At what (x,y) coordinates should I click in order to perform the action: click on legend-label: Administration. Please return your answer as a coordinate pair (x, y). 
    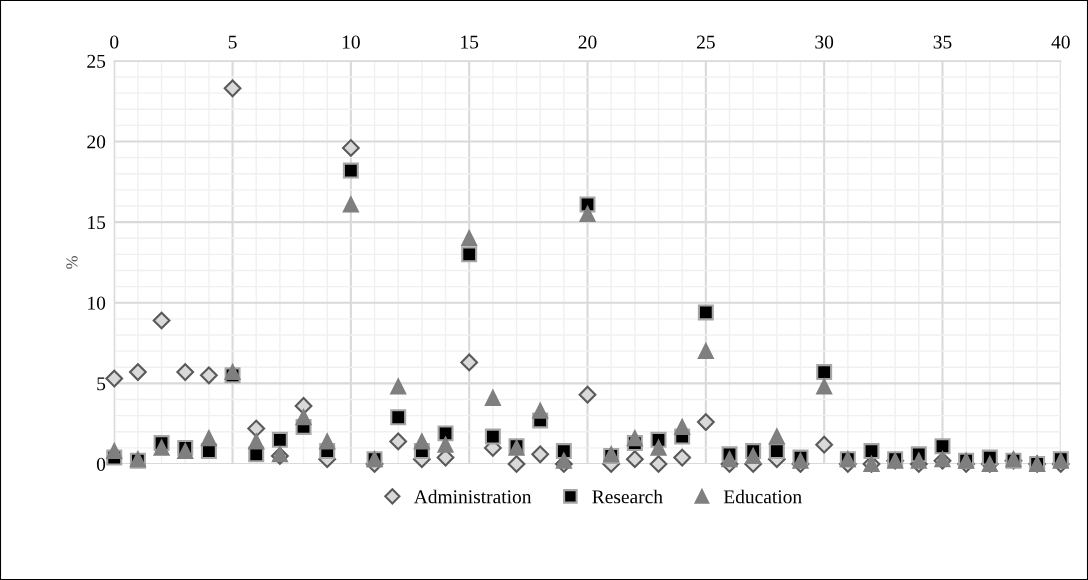
    Looking at the image, I should click on (472, 496).